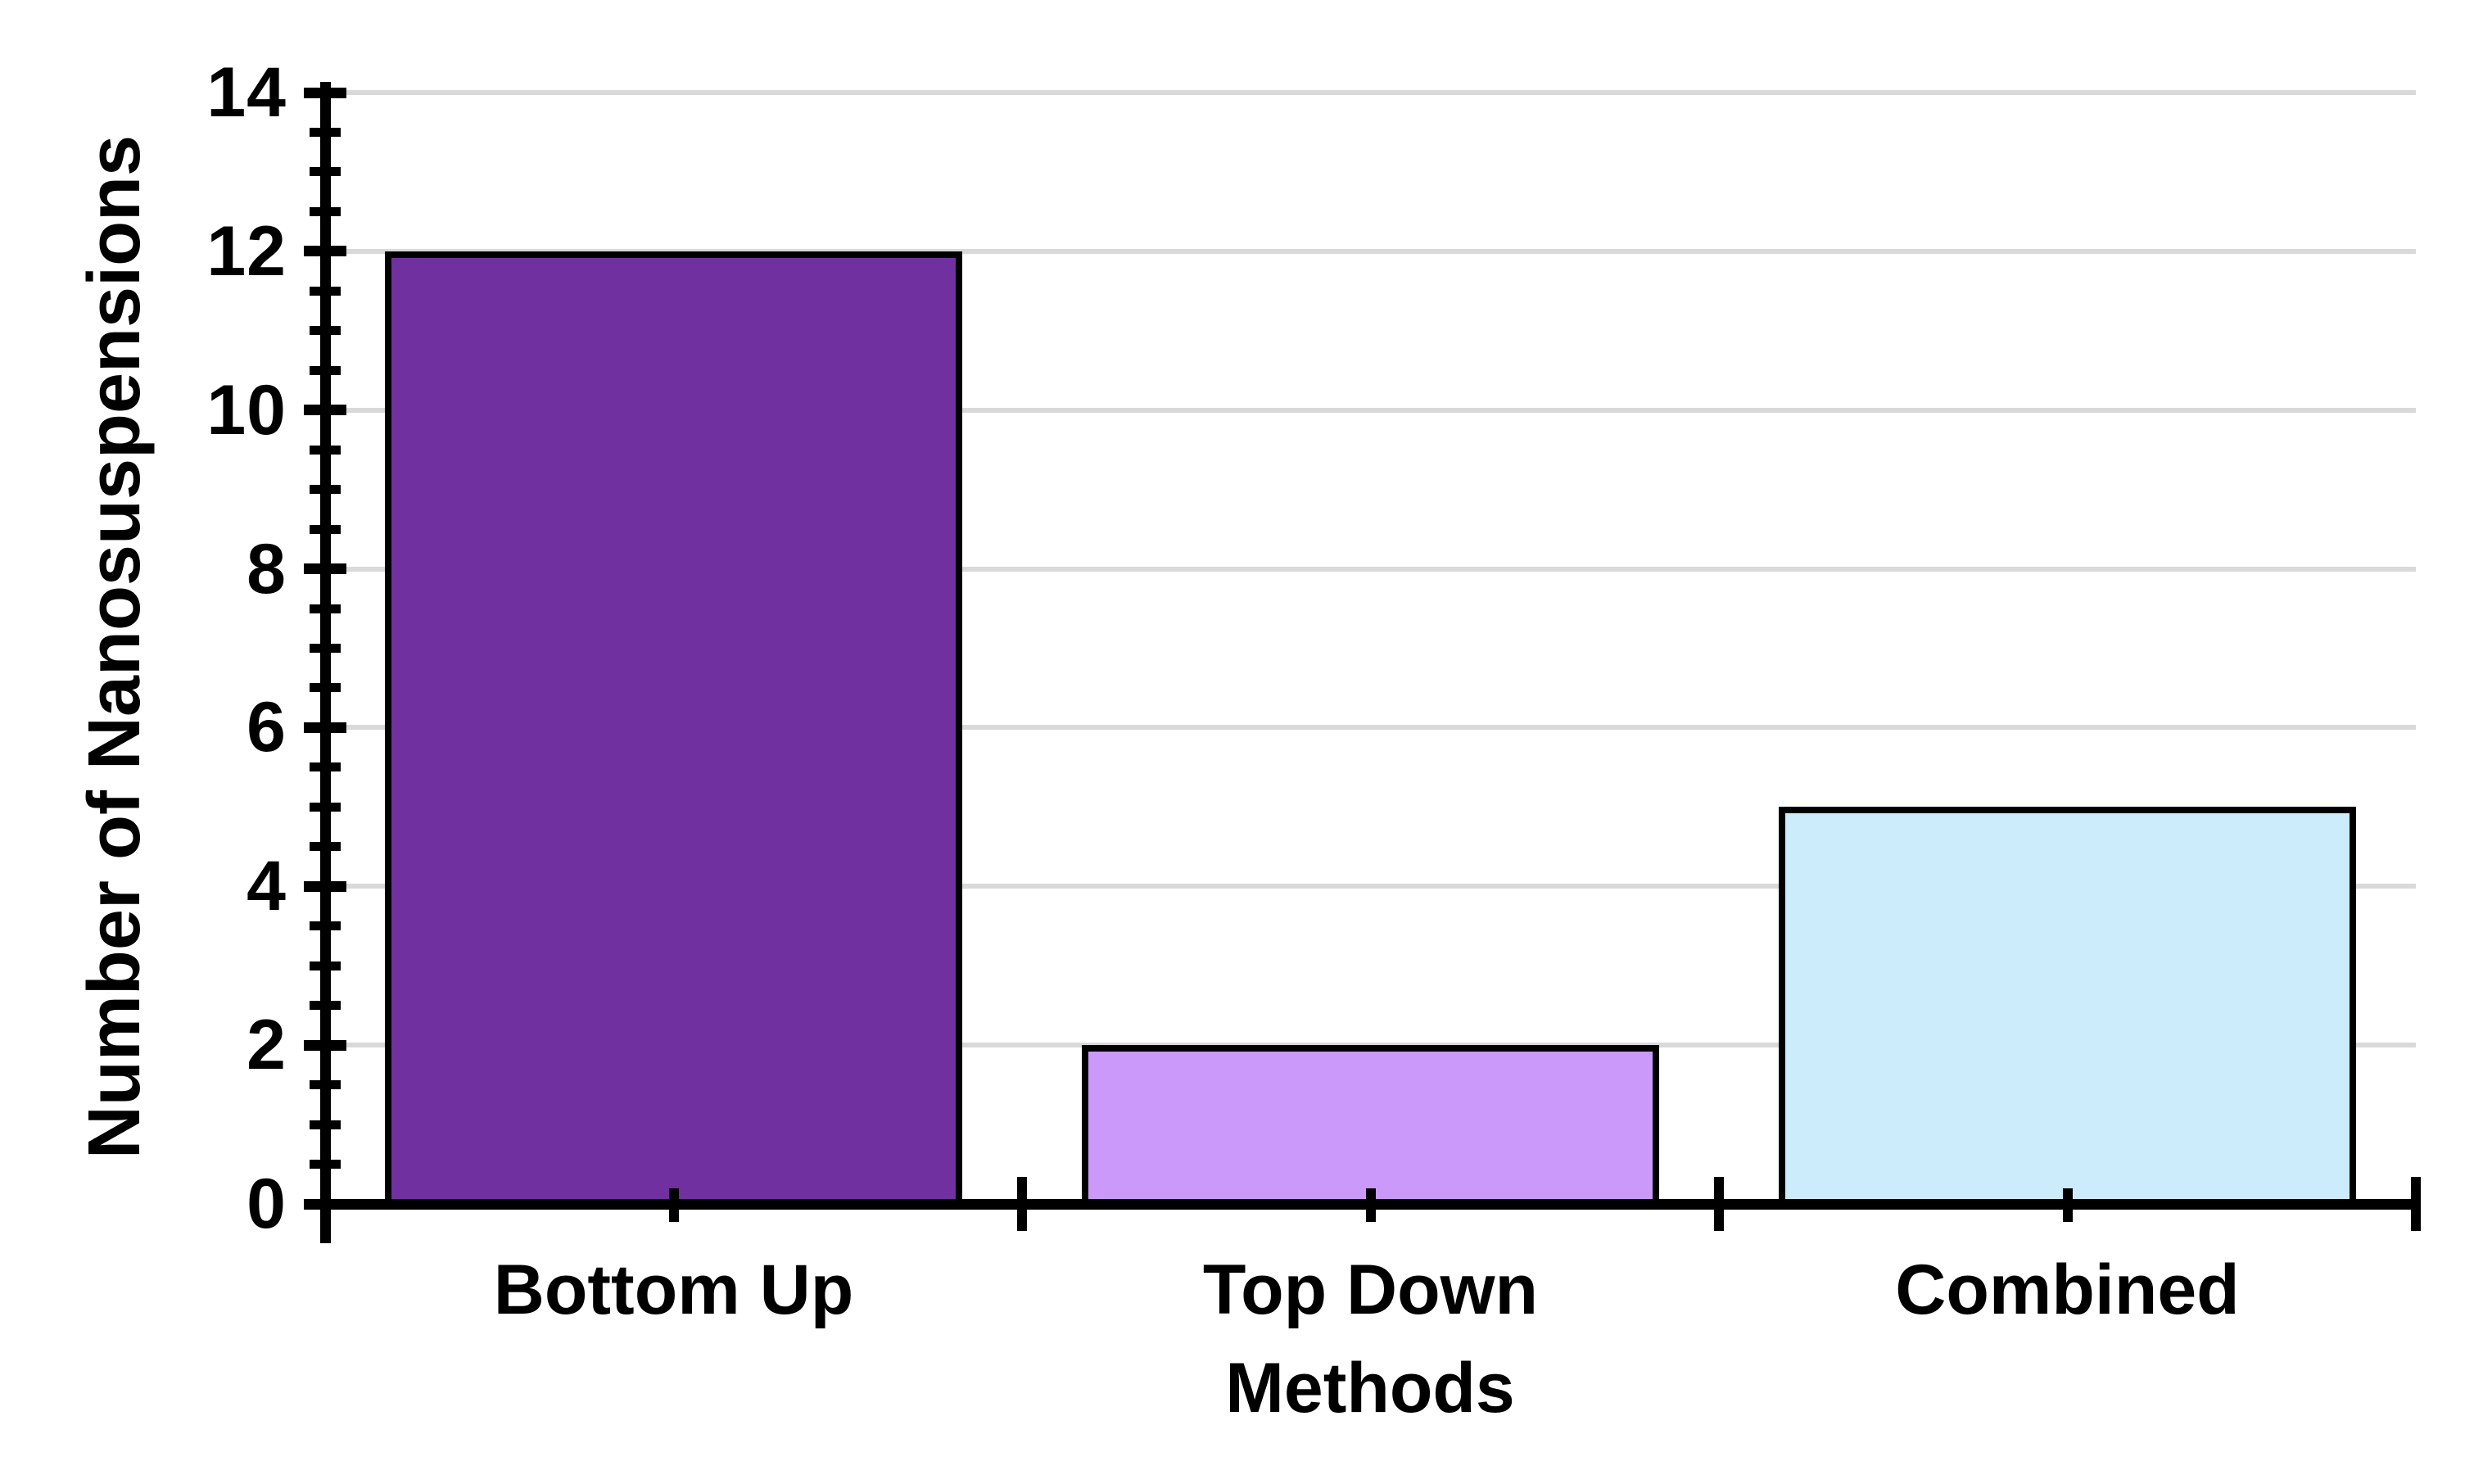 The width and height of the screenshot is (2483, 1484). Describe the element at coordinates (115, 647) in the screenshot. I see `y-axis-title: Number of Nanosuspensions` at that location.